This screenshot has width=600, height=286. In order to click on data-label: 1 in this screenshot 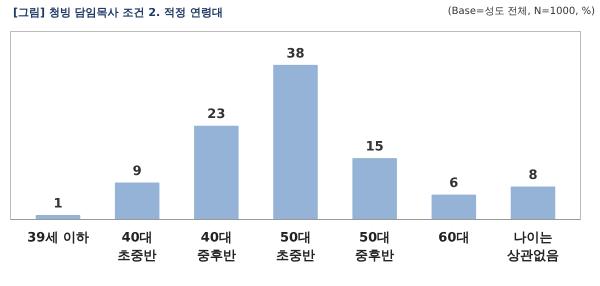, I will do `click(58, 204)`.